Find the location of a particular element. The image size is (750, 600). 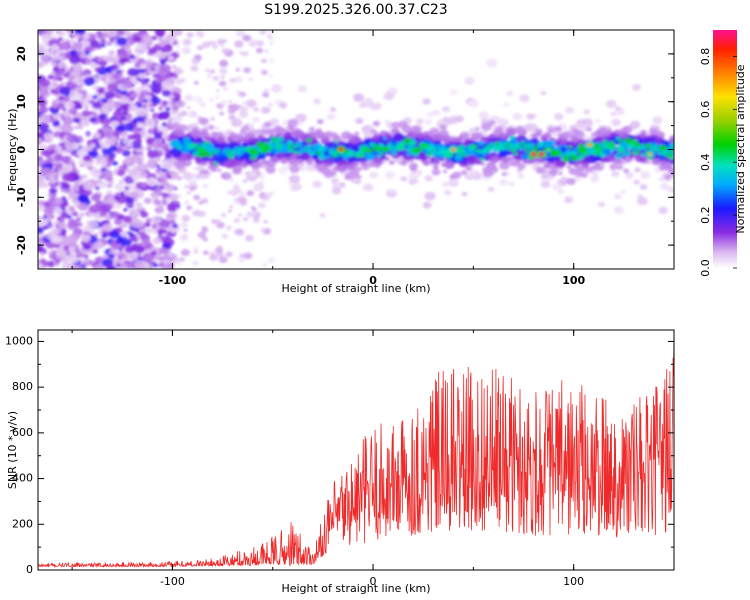

colorbar-tick-label: 0.6 is located at coordinates (705, 110).